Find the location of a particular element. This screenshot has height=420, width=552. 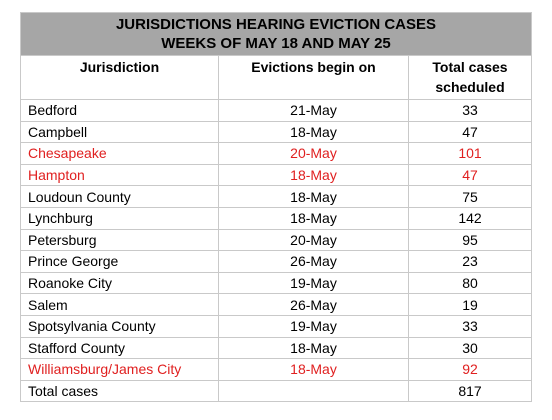

table-title-line-1: JURISDICTIONS HEARING EVICTION CASES is located at coordinates (276, 24).